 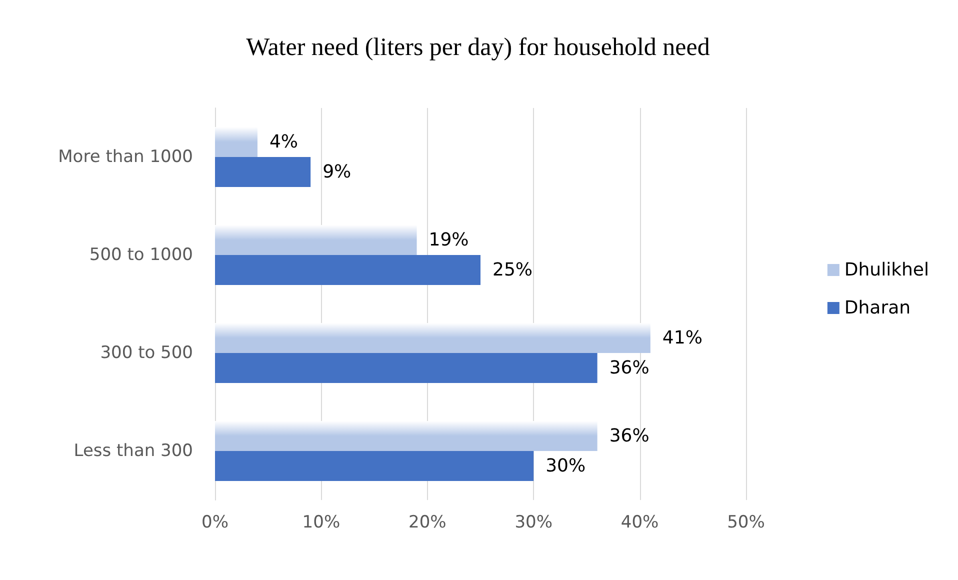 What do you see at coordinates (215, 522) in the screenshot?
I see `x-tick-label: 0%` at bounding box center [215, 522].